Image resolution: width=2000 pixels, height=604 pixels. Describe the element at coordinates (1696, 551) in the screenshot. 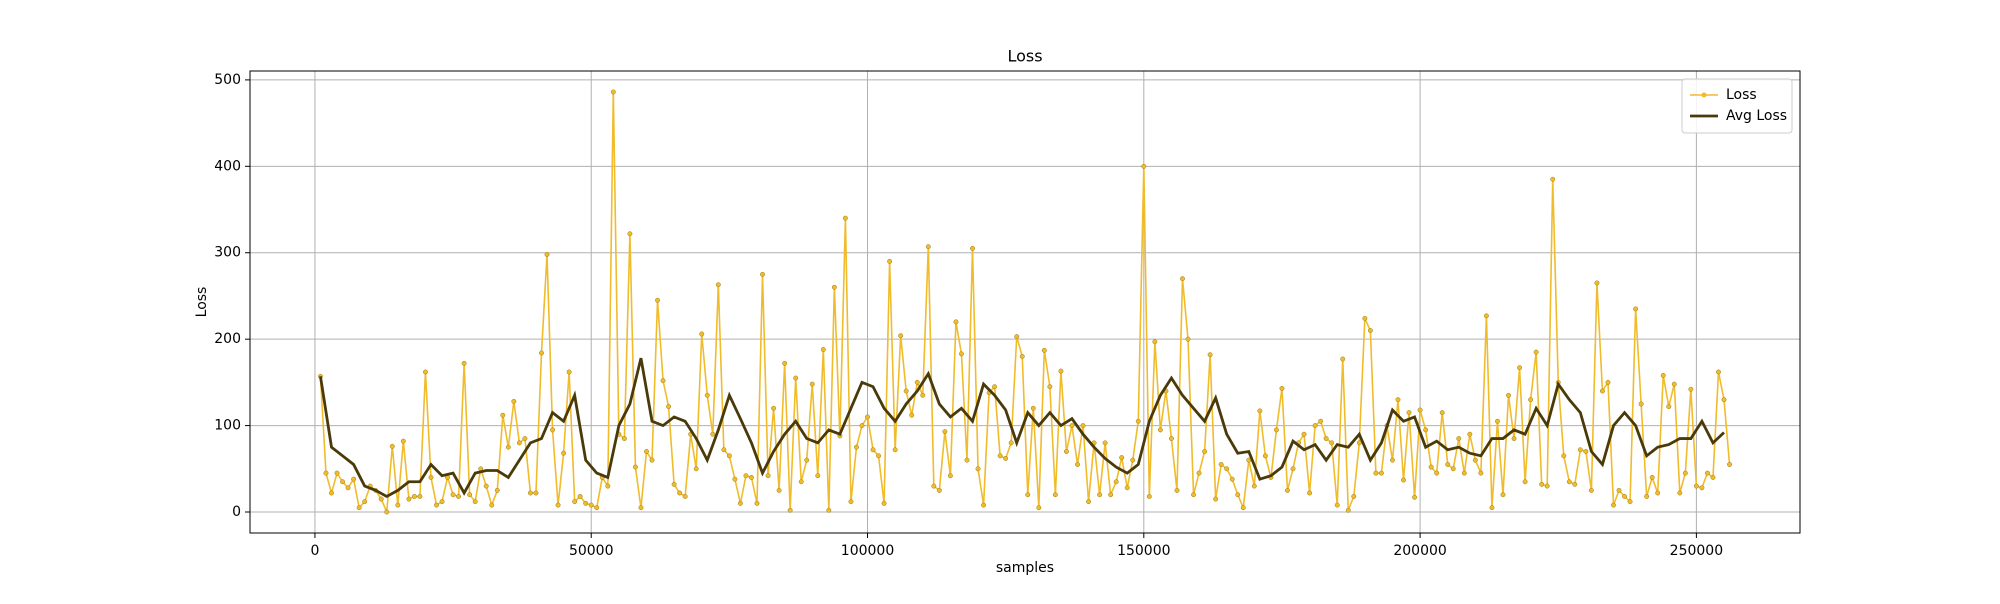

I see `x-tick-label: 250000` at that location.